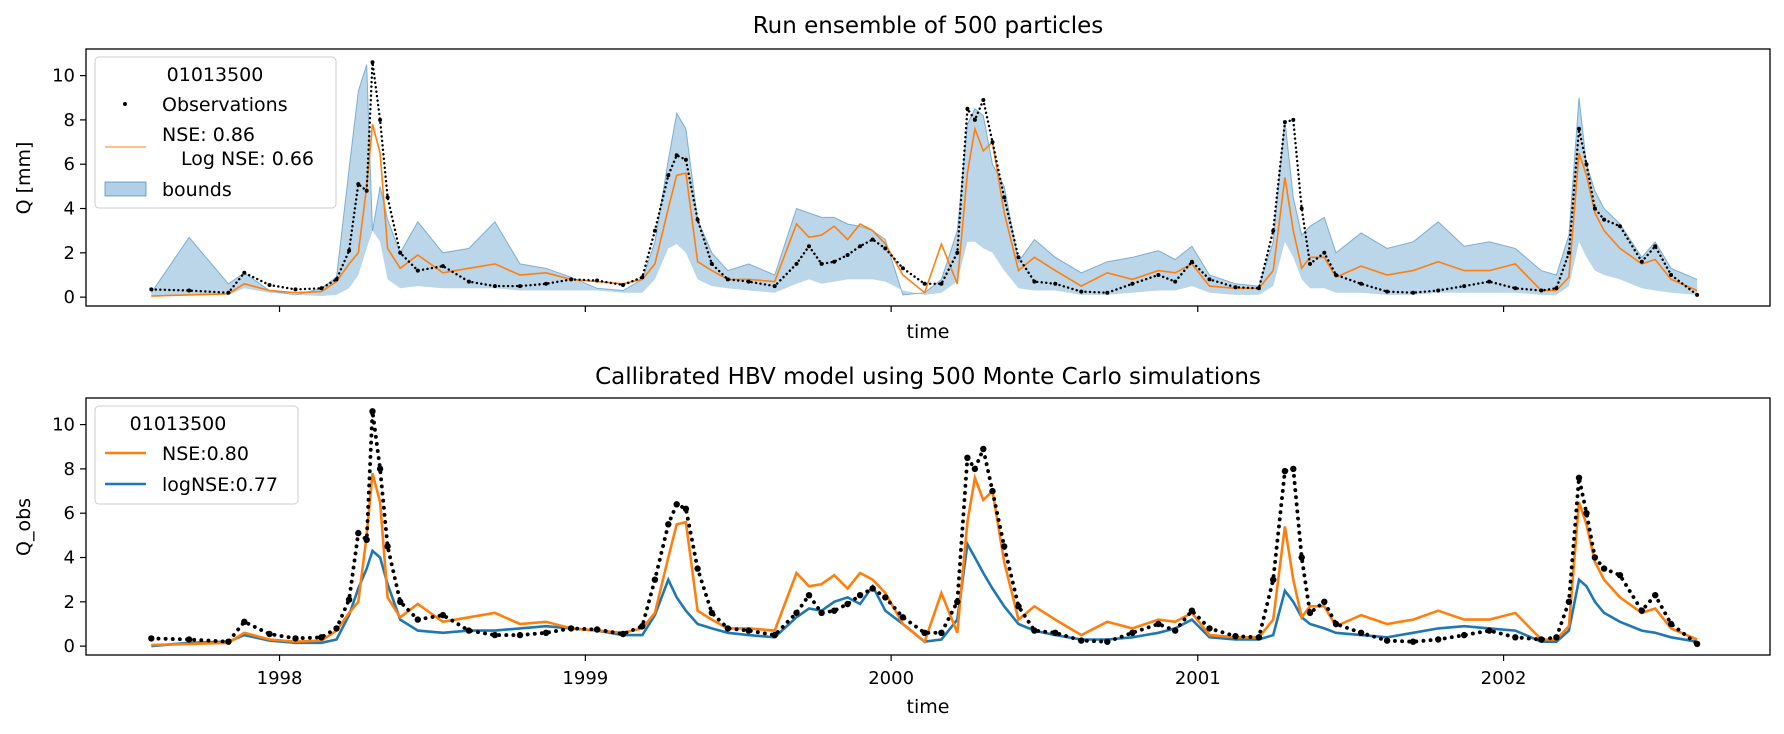 The width and height of the screenshot is (1784, 734). What do you see at coordinates (891, 309) in the screenshot?
I see `ensemble-x-axis` at bounding box center [891, 309].